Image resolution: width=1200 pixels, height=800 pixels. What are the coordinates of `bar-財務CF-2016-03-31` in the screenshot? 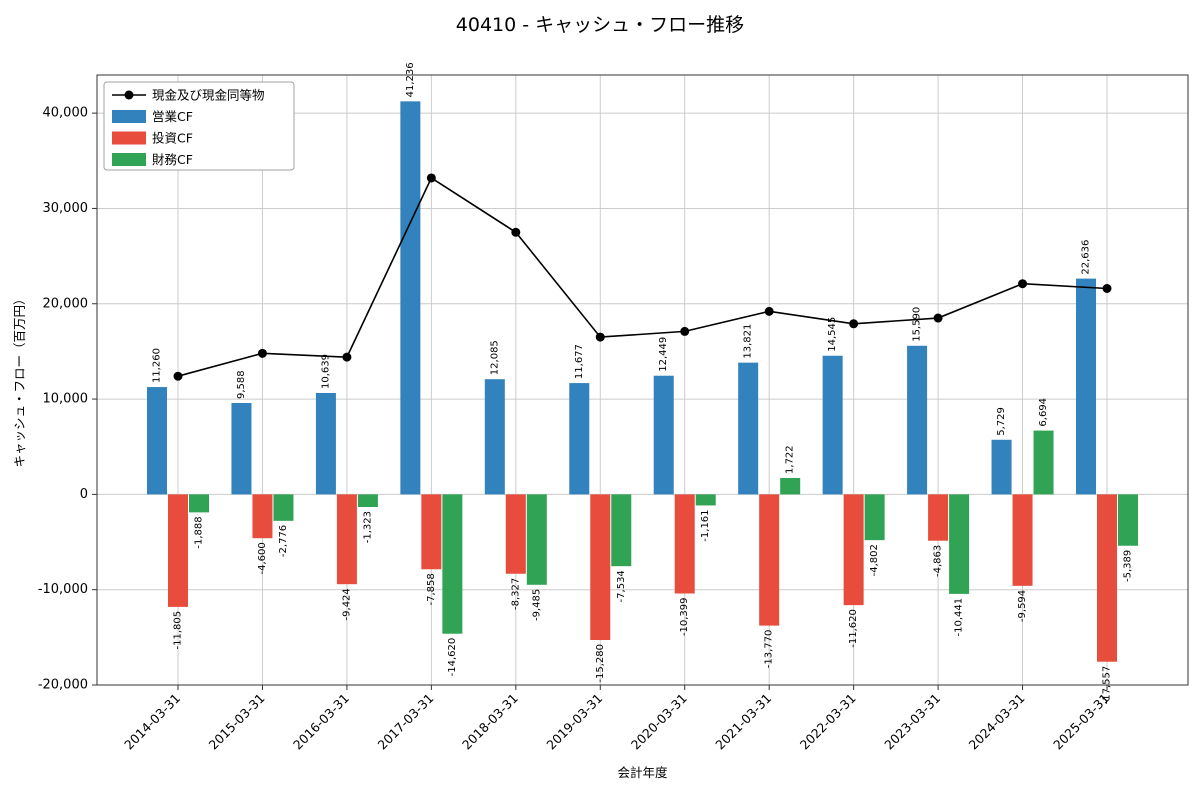 It's located at (367, 500).